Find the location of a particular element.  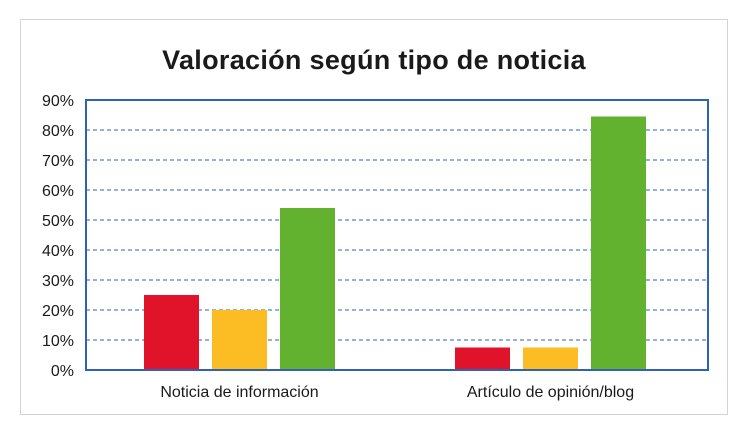

y-tick-label: 80% is located at coordinates (58, 131).